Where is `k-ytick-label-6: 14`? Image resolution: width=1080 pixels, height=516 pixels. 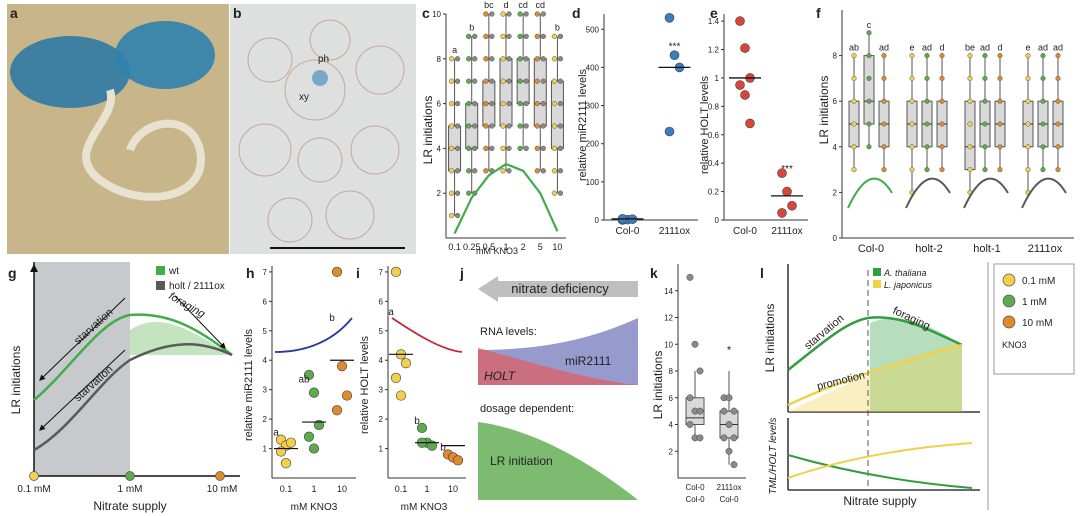 k-ytick-label-6: 14 is located at coordinates (668, 291).